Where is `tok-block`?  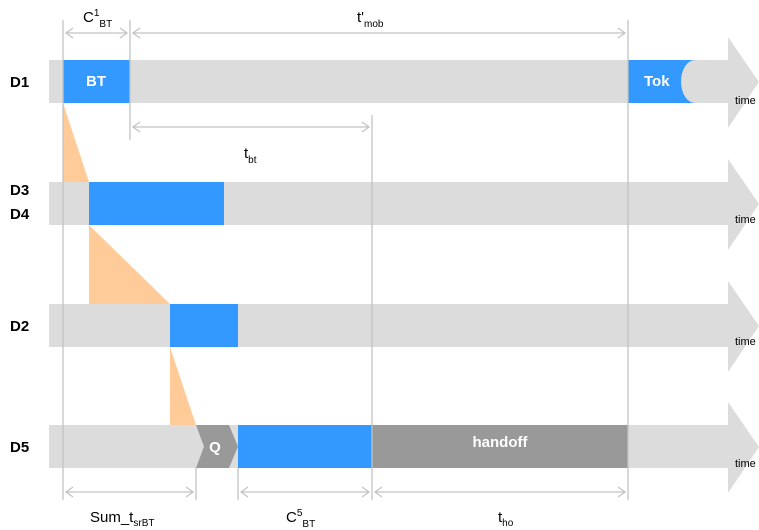
tok-block is located at coordinates (668, 81).